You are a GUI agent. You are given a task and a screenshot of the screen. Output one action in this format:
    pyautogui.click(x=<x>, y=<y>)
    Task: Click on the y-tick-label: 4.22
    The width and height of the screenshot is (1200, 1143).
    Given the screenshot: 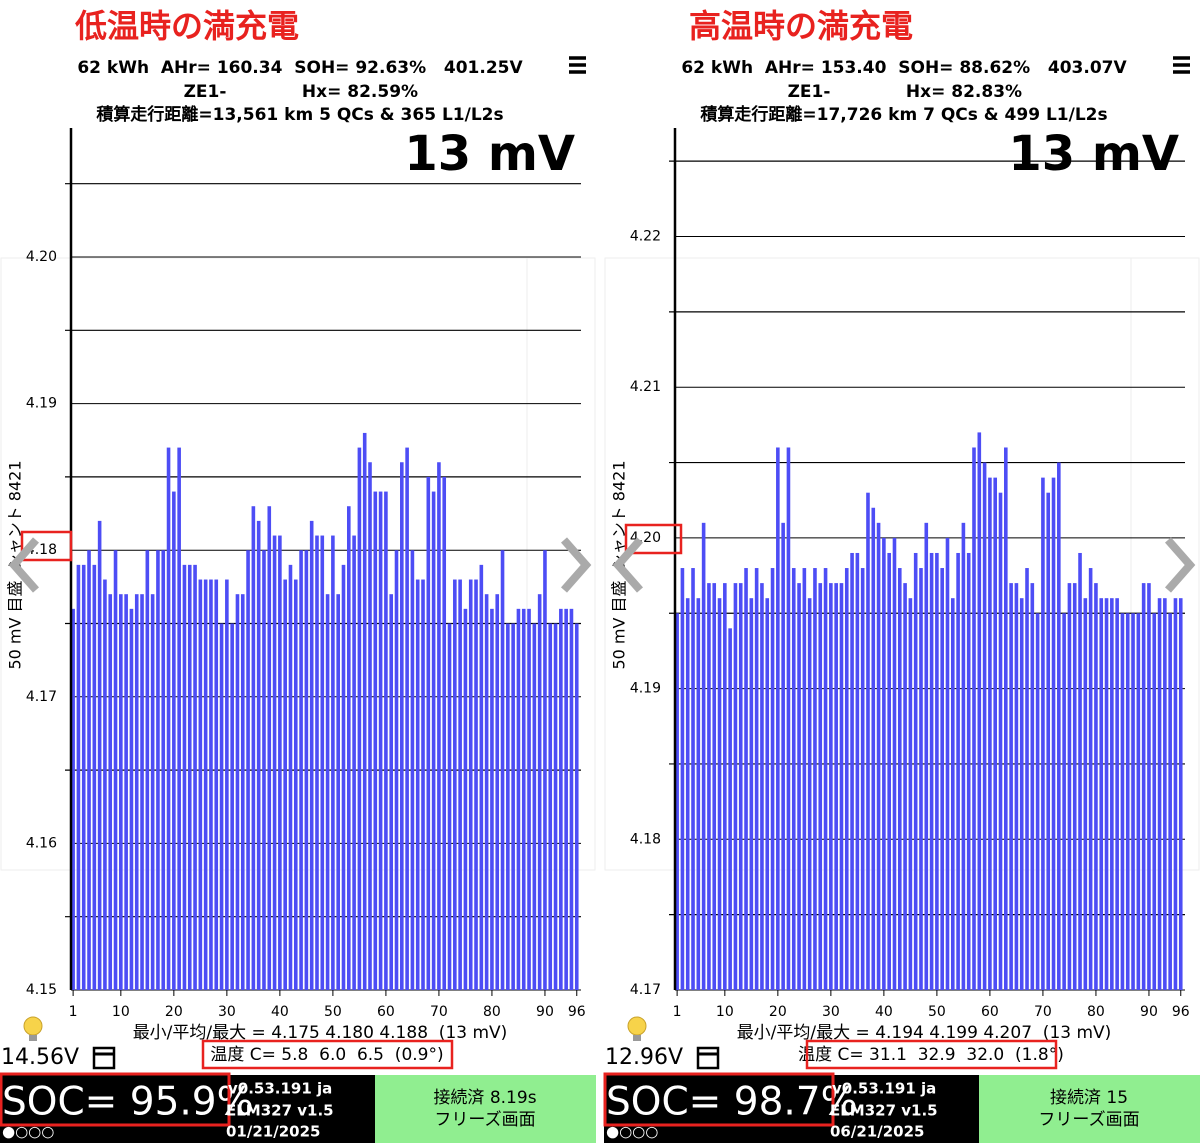 What is the action you would take?
    pyautogui.click(x=645, y=237)
    